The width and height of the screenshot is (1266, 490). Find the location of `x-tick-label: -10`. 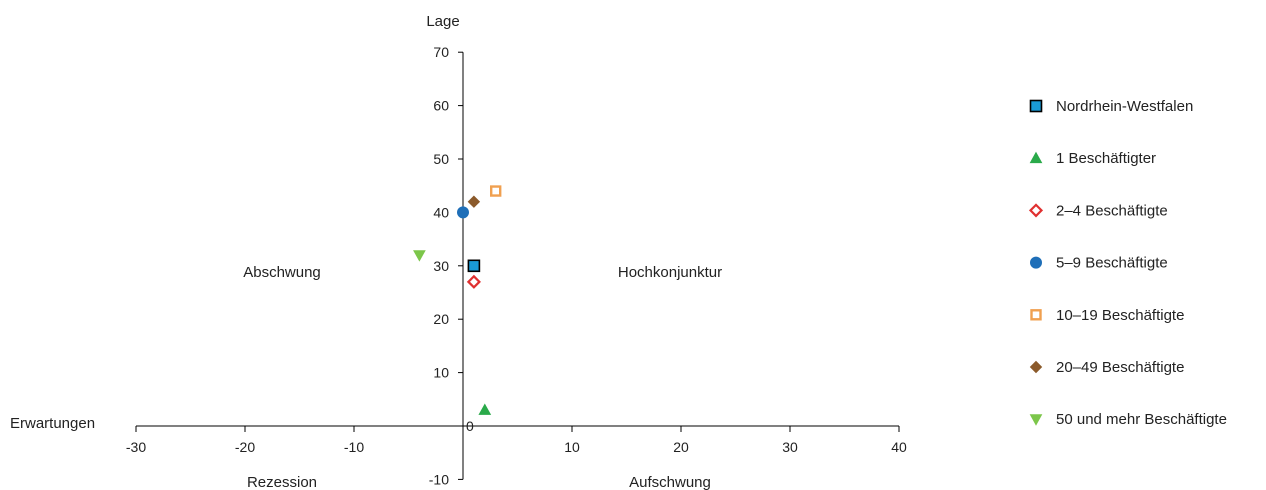

x-tick-label: -10 is located at coordinates (354, 447).